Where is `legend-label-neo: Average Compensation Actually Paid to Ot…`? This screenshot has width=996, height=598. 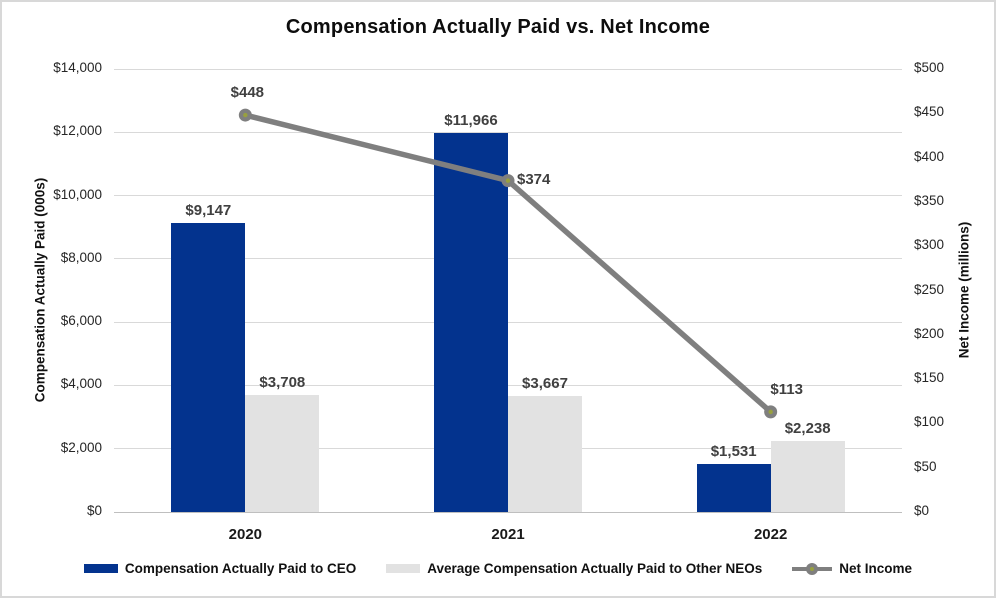
legend-label-neo: Average Compensation Actually Paid to Ot… is located at coordinates (595, 568).